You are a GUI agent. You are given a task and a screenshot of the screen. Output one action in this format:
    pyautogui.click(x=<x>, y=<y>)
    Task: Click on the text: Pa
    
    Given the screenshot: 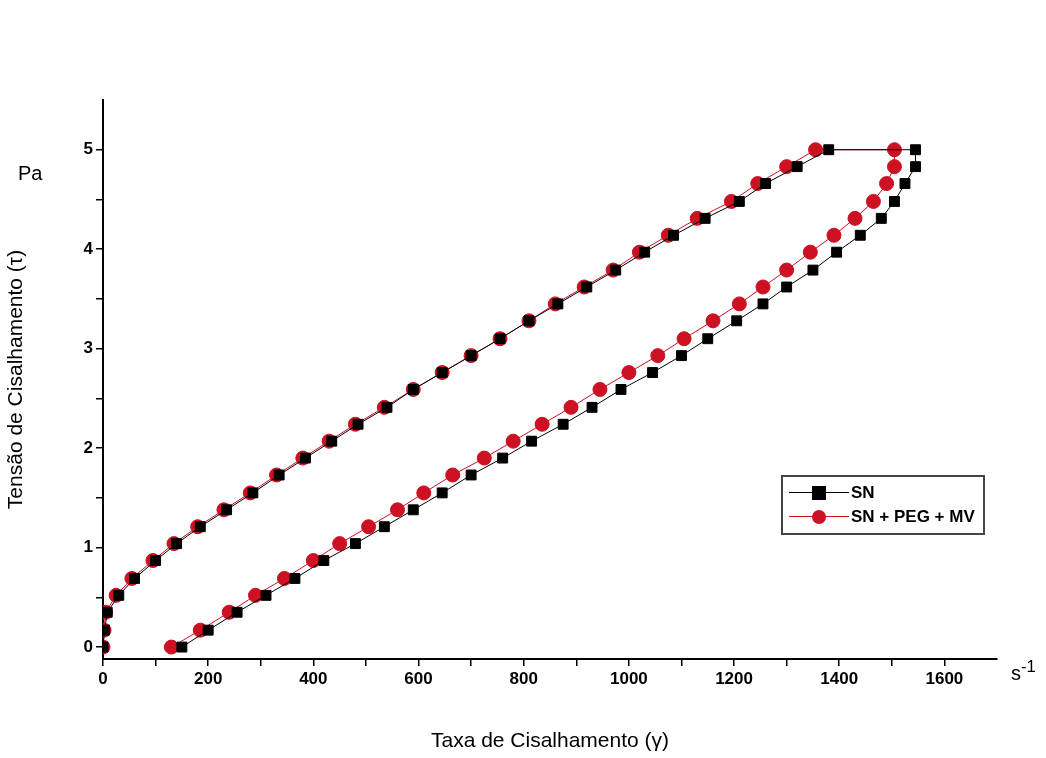 What is the action you would take?
    pyautogui.click(x=30, y=173)
    